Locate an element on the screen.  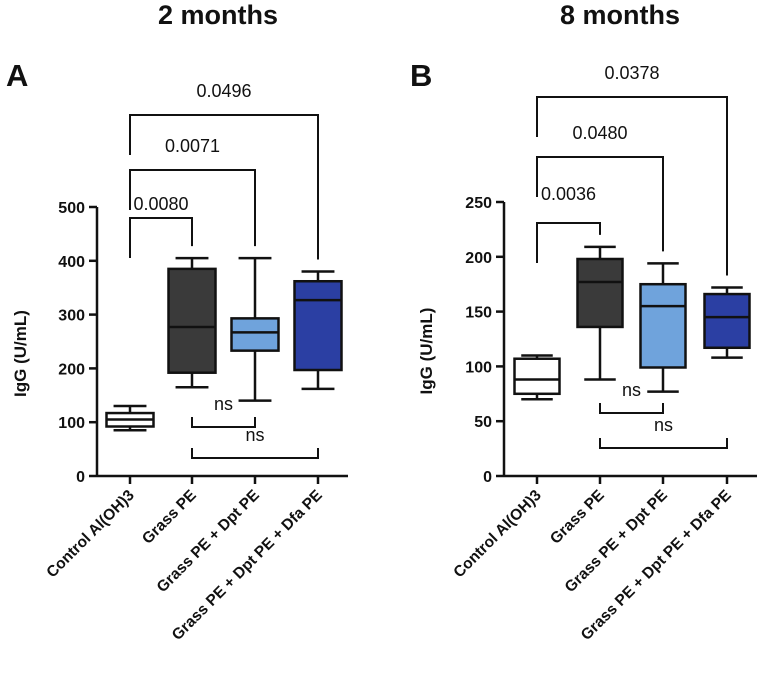
y-tick-label: 250 is located at coordinates (478, 203).